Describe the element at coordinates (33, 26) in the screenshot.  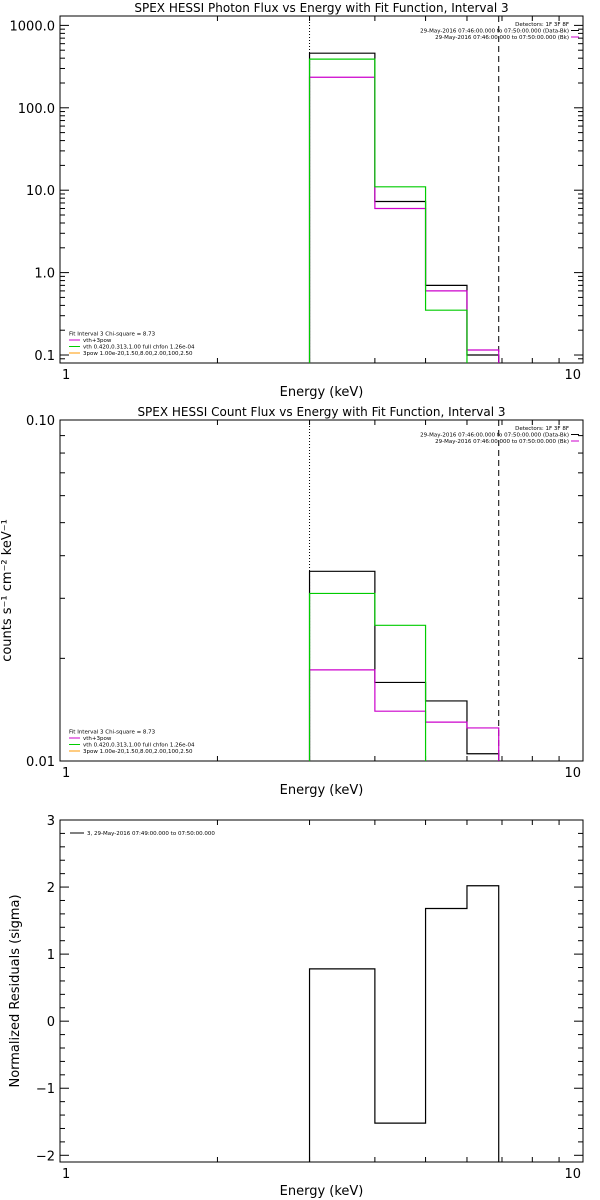
I see `y-tick-label: 1000.0` at that location.